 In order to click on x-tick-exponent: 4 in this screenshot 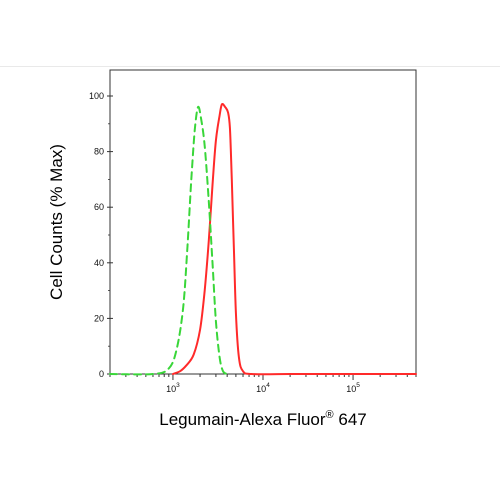, I will do `click(268, 385)`.